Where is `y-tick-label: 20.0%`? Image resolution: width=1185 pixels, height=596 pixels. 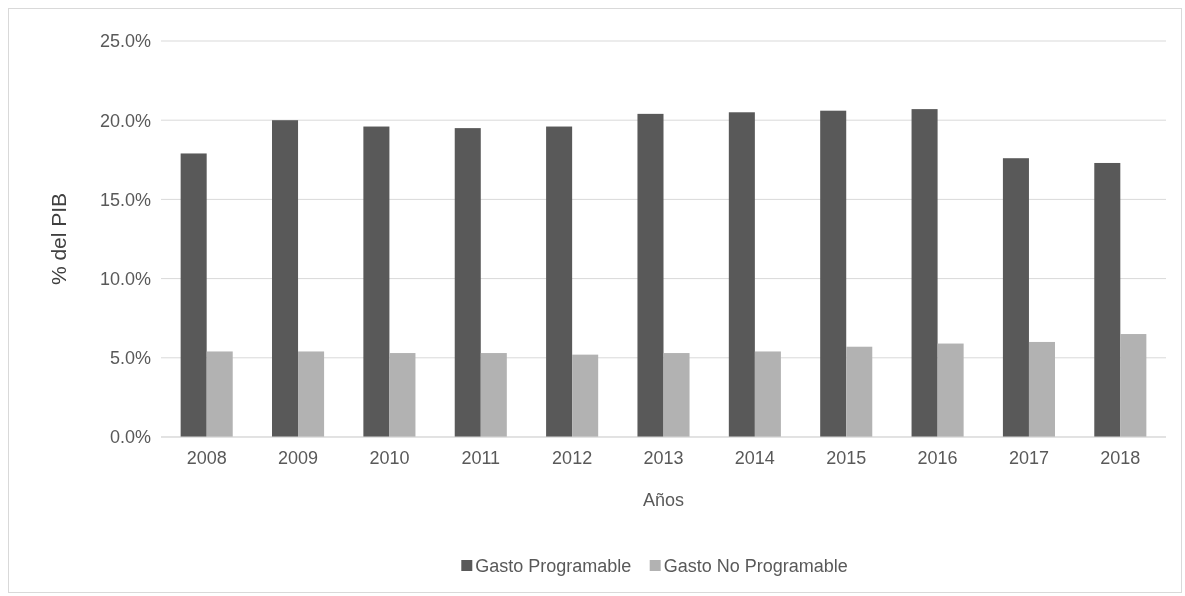 y-tick-label: 20.0% is located at coordinates (125, 120).